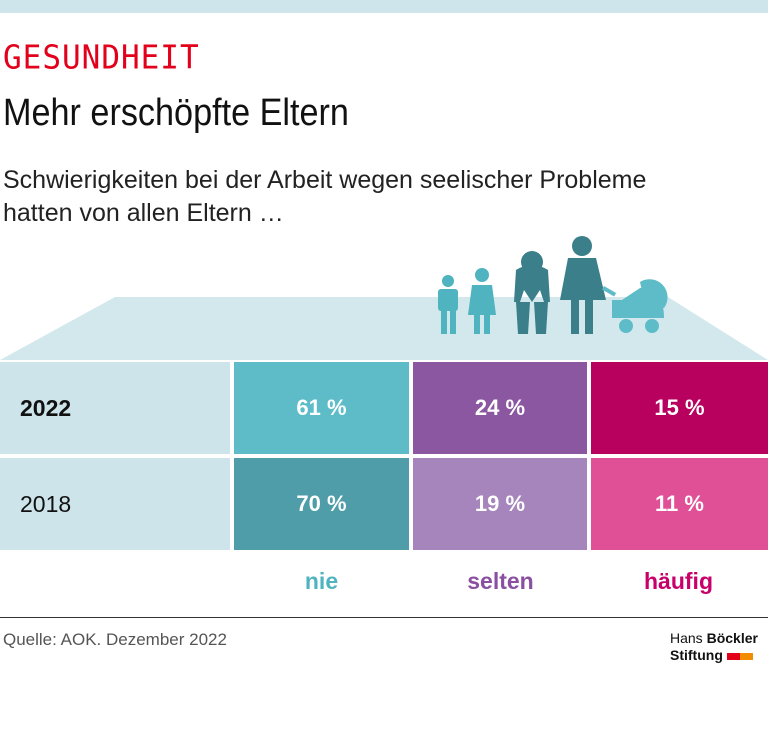 The image size is (768, 750). What do you see at coordinates (500, 504) in the screenshot?
I see `cell-2018-selten: 19 %` at bounding box center [500, 504].